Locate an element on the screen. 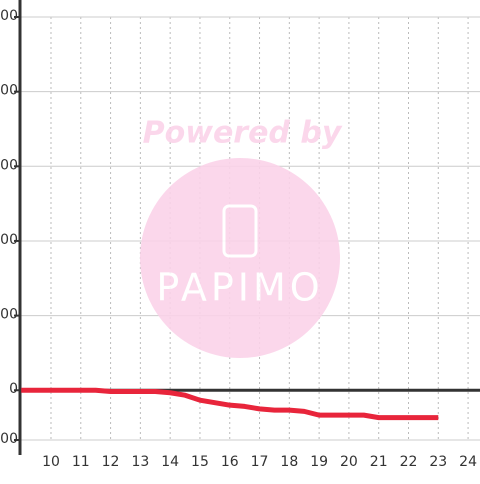  x-tick-label: 15 is located at coordinates (200, 462).